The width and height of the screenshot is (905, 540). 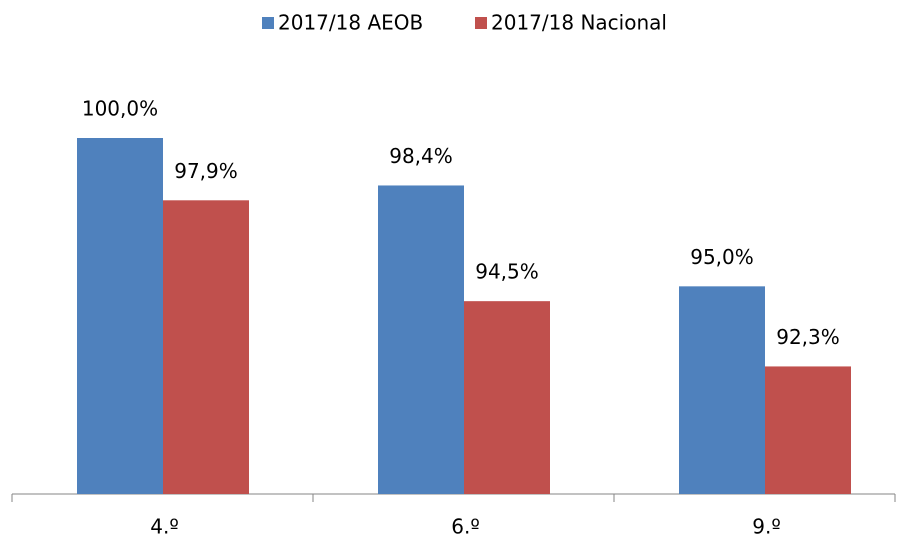 I want to click on x-tick-label: 4.º, so click(x=164, y=527).